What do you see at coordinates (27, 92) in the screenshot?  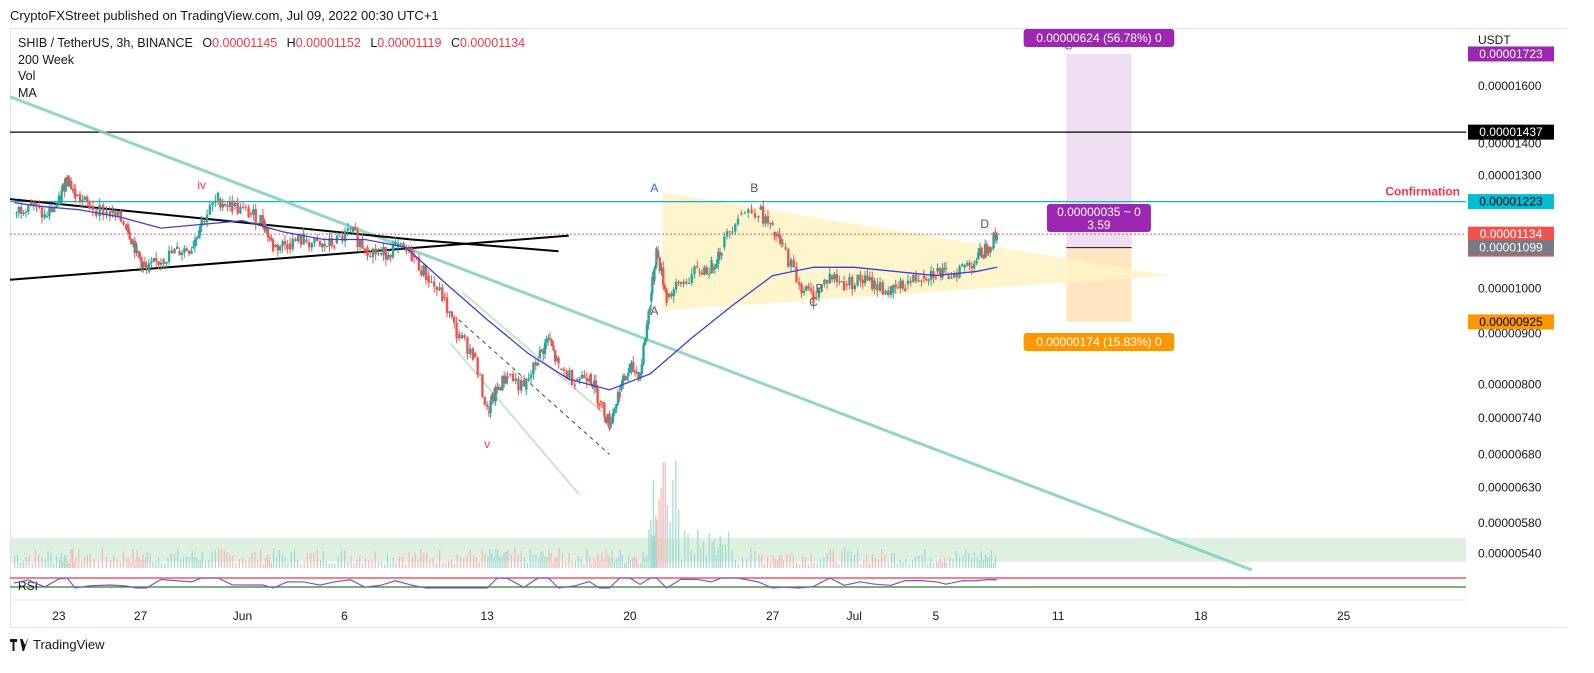 I see `indicator-ma: MA` at bounding box center [27, 92].